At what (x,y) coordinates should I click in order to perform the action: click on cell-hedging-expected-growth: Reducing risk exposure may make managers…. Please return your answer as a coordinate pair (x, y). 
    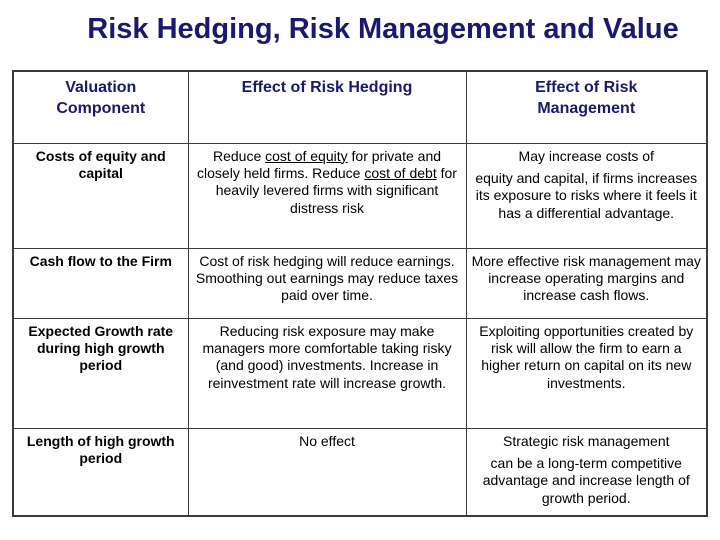
    Looking at the image, I should click on (327, 373).